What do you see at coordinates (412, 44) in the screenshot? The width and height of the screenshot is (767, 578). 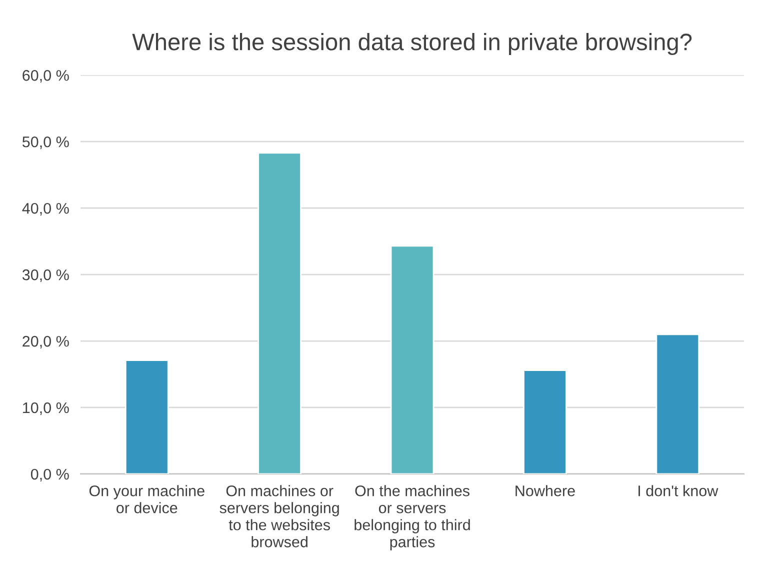 I see `chart-title: Where is the session data stored in private browsing?` at bounding box center [412, 44].